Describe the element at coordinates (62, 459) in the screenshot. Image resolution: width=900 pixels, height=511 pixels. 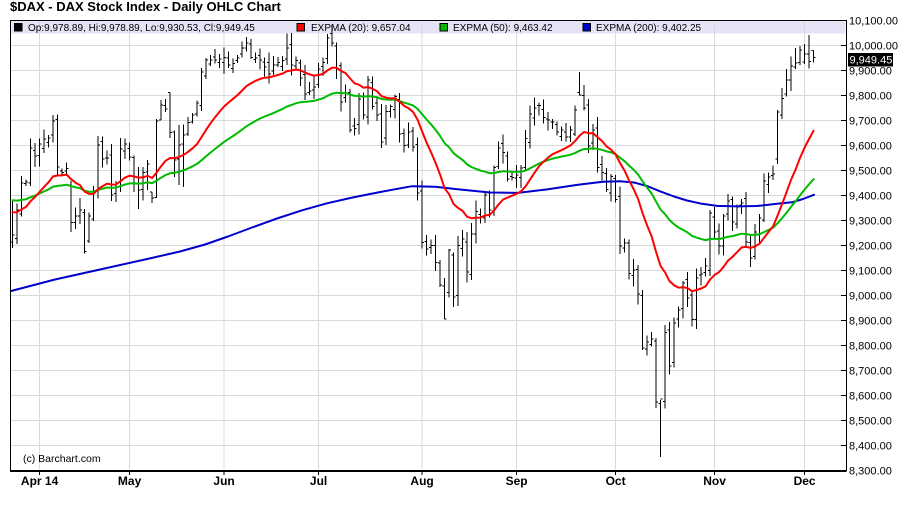
I see `svg-text: (c) Barchart.com` at that location.